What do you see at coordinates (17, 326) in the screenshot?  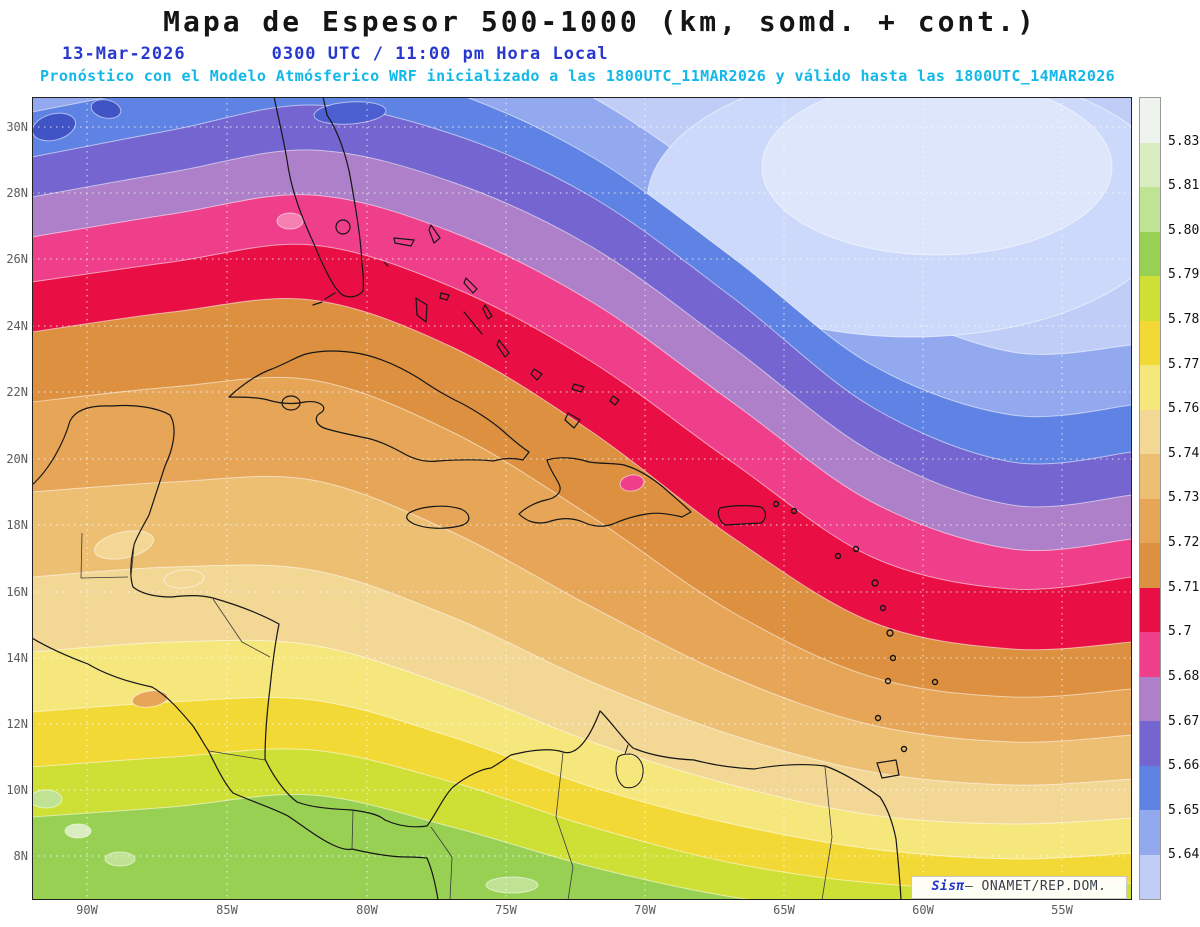 I see `lat-label: 24N` at bounding box center [17, 326].